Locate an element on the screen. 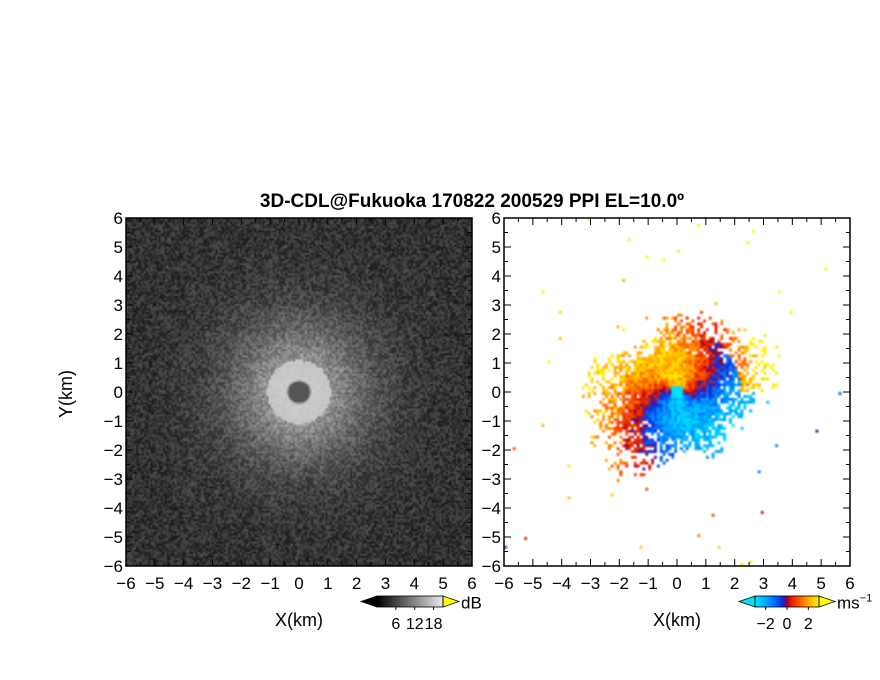  velocity-x-axis-label: X(km) is located at coordinates (677, 620).